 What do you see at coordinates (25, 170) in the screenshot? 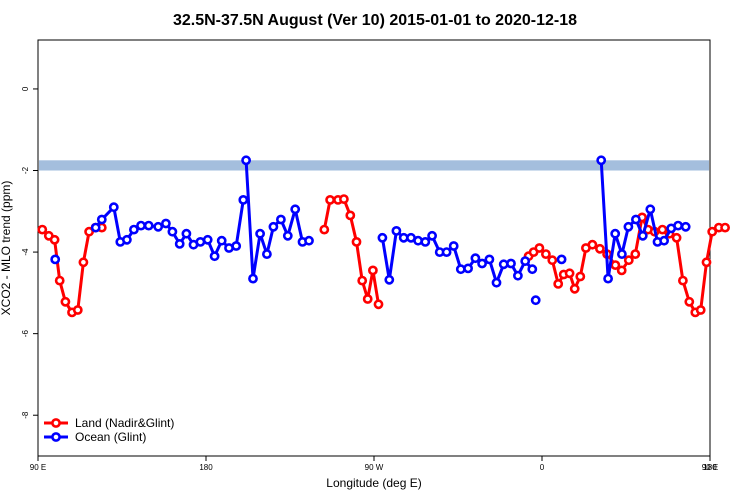
I see `y-tick-label-1: -2` at bounding box center [25, 170].